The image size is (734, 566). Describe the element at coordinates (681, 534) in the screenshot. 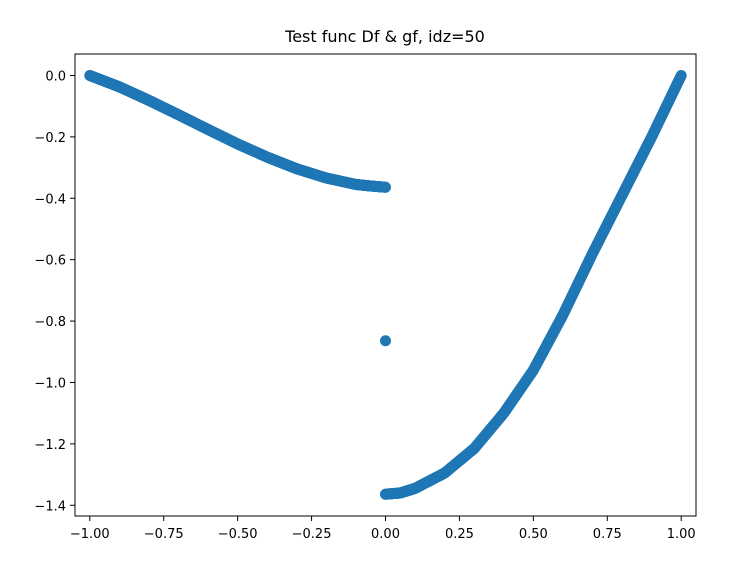

I see `x-tick-label: 1.00` at that location.